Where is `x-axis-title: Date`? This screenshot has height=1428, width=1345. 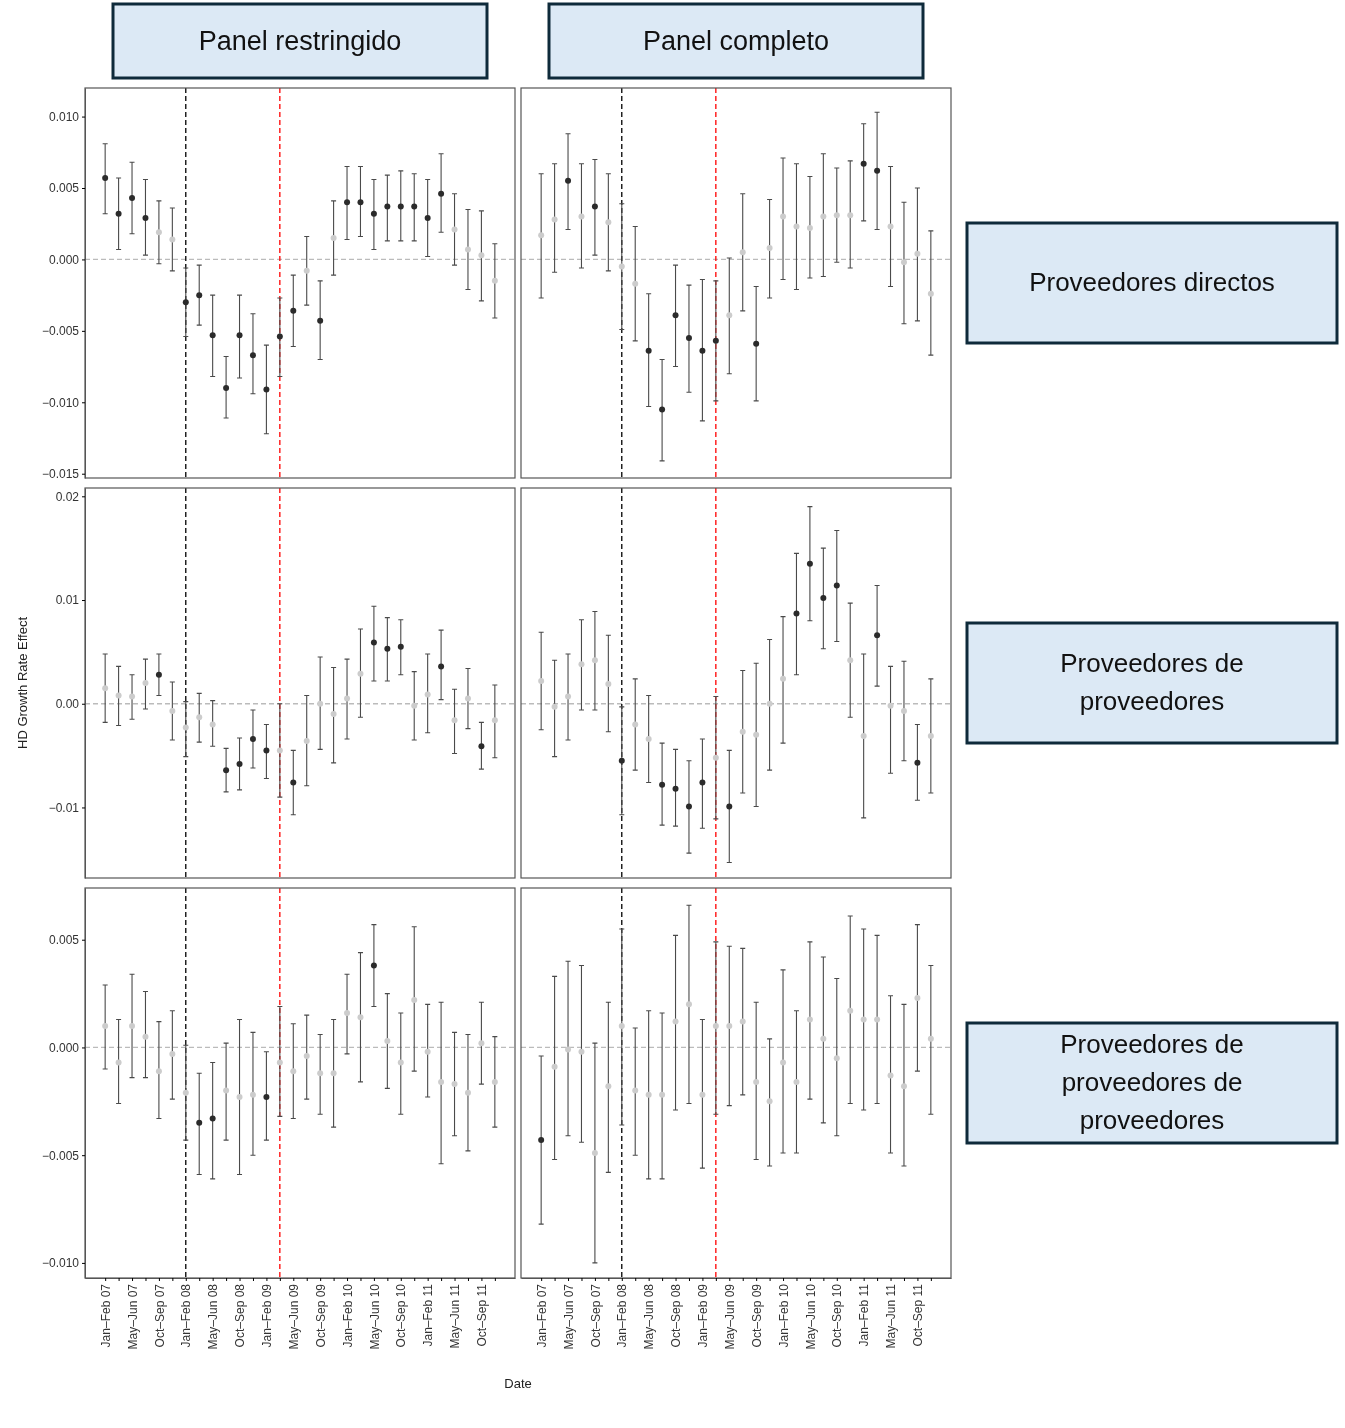
x-axis-title: Date is located at coordinates (518, 1383).